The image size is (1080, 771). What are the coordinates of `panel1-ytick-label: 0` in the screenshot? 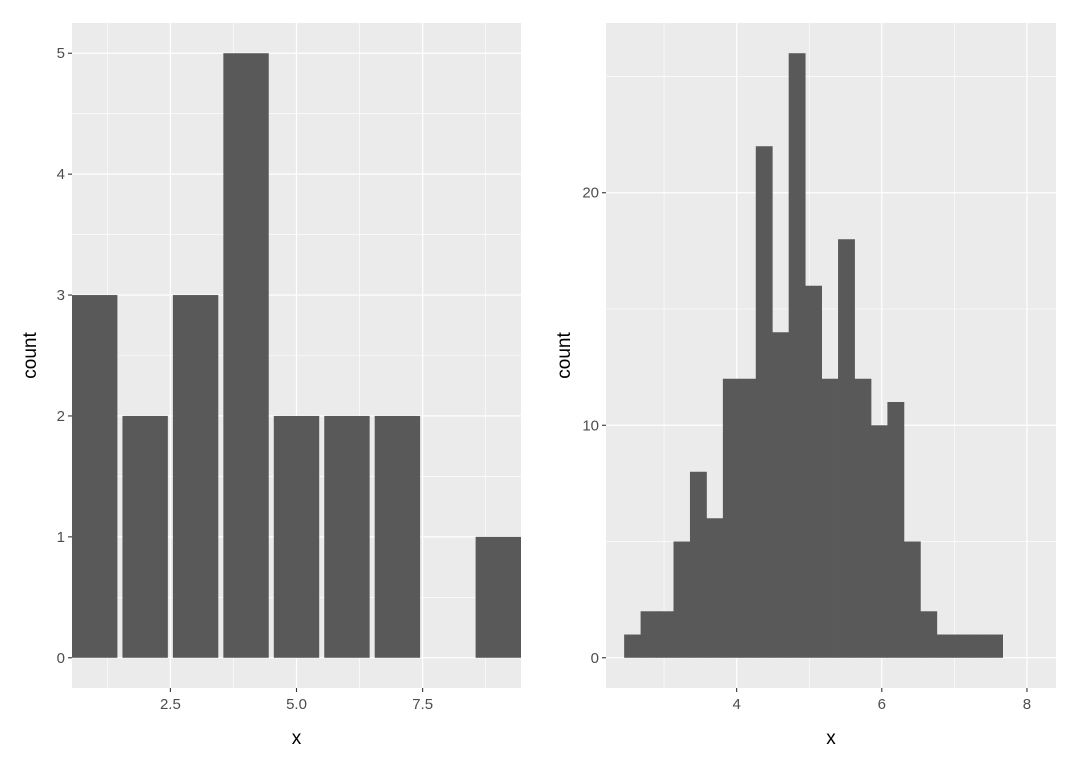 It's located at (61, 658).